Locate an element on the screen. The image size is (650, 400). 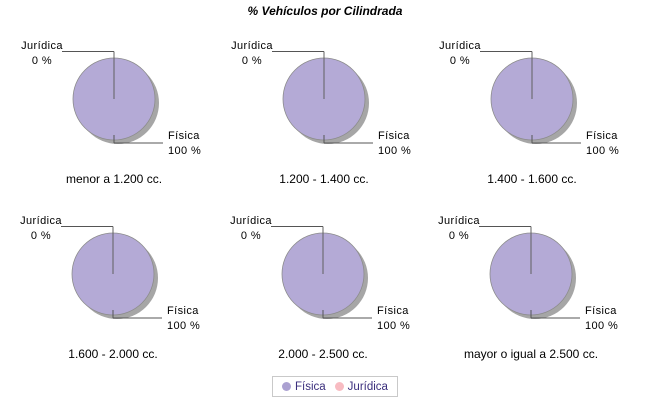
legend-entry-fisica: Física is located at coordinates (304, 387).